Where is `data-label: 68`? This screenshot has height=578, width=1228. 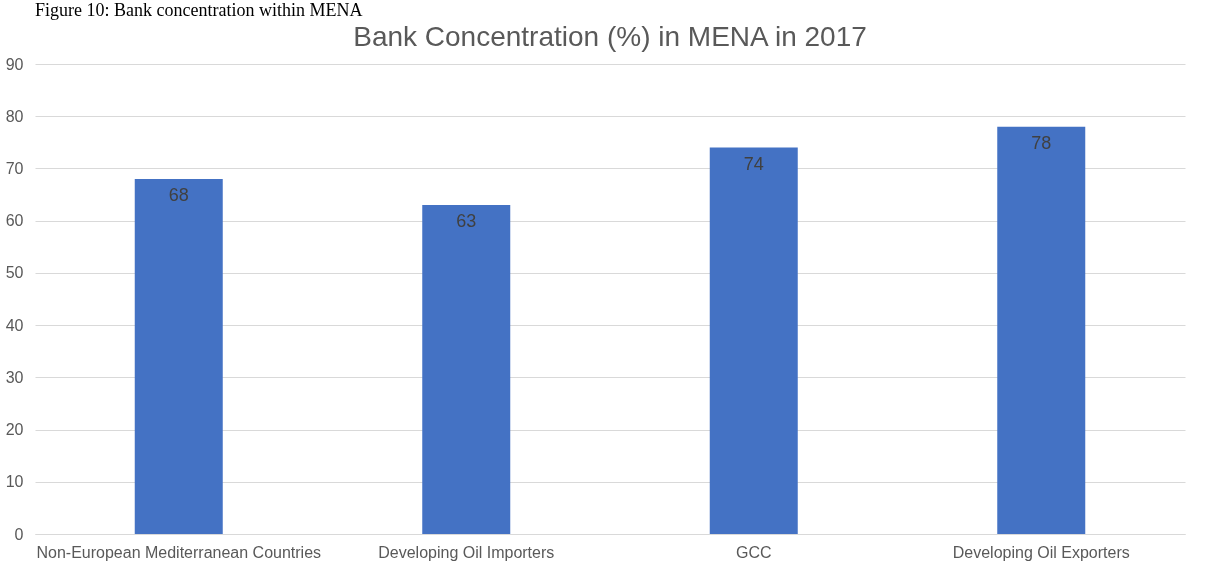 data-label: 68 is located at coordinates (178, 194).